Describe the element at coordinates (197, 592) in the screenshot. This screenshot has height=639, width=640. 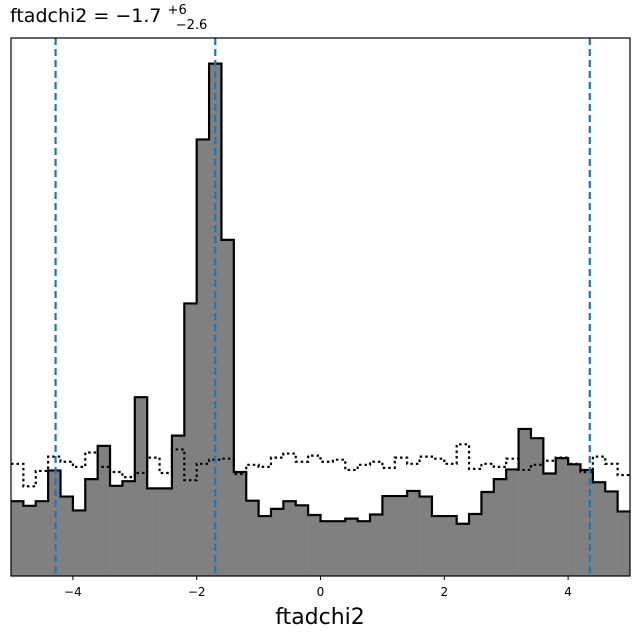
I see `x-tick-label: −2` at that location.